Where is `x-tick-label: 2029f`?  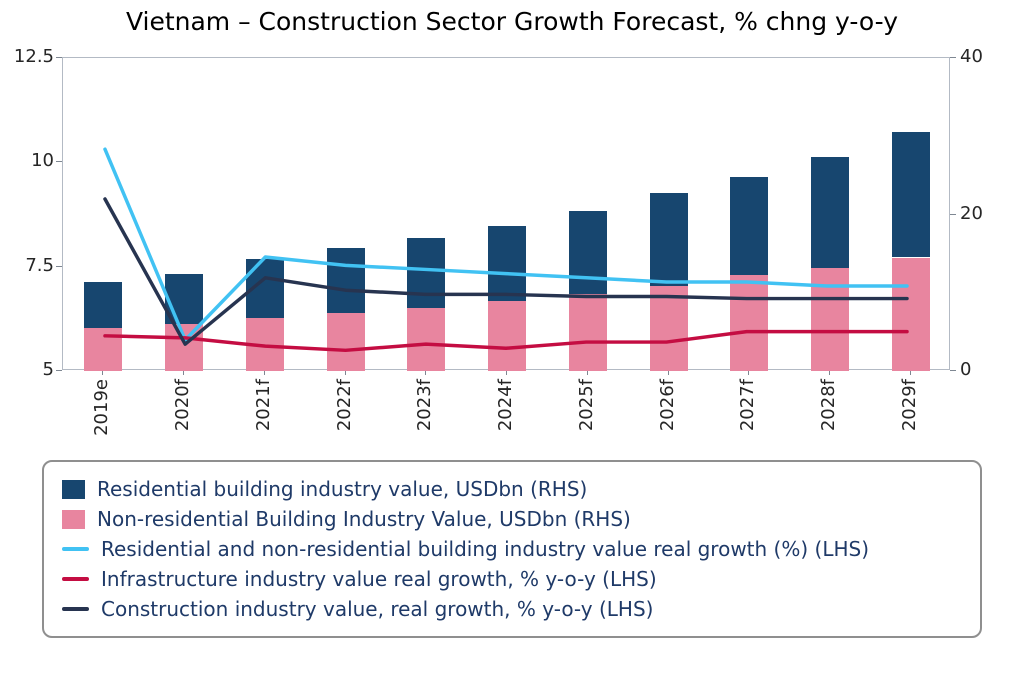
x-tick-label: 2029f is located at coordinates (909, 405).